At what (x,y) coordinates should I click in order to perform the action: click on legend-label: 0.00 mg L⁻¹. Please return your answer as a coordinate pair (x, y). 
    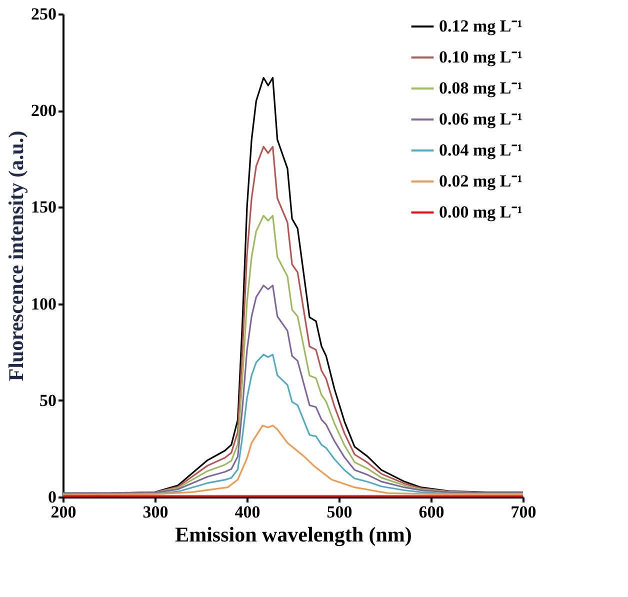
    Looking at the image, I should click on (480, 212).